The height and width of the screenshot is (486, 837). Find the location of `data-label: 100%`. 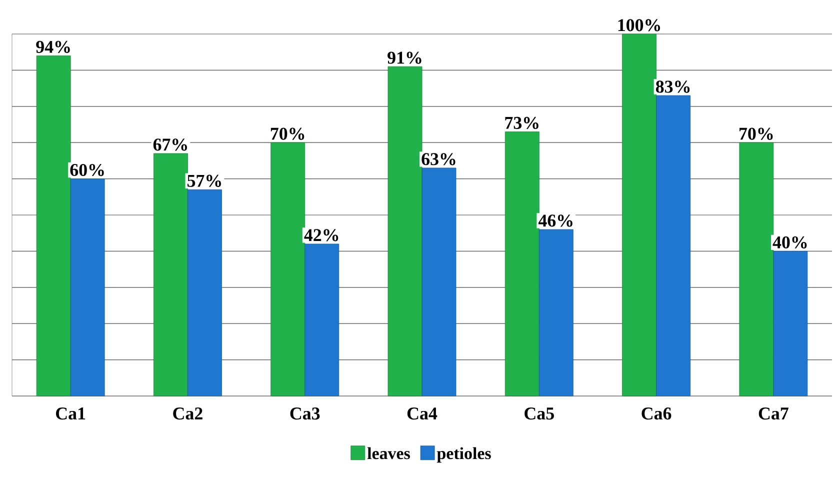

data-label: 100% is located at coordinates (639, 25).